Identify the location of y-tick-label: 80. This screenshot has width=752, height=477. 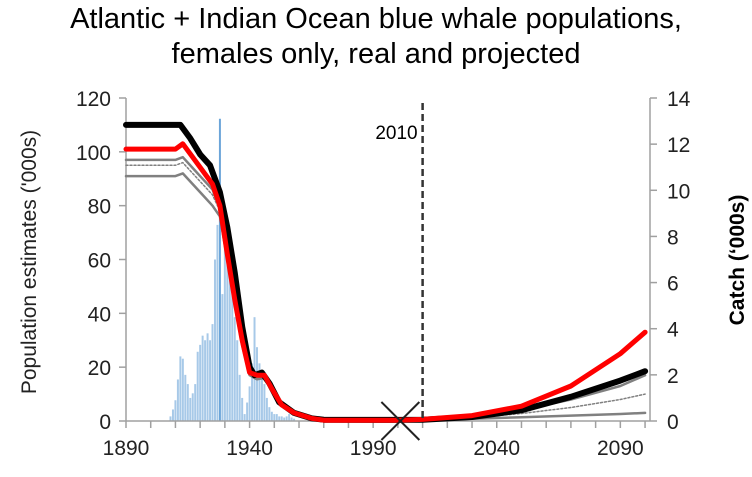
(99, 207).